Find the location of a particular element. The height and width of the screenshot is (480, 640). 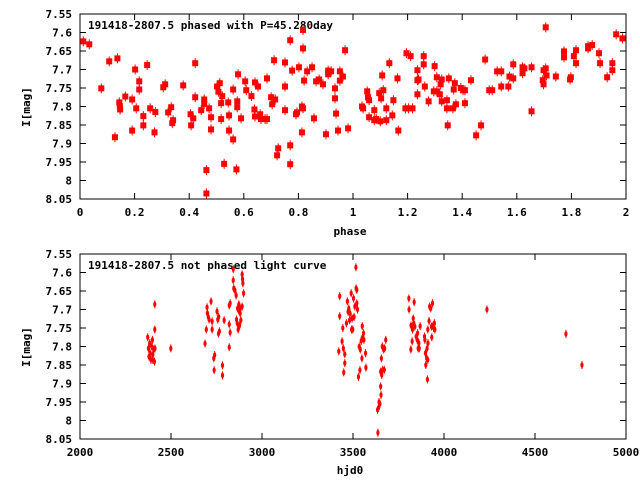

y-axis-label: I[mag] is located at coordinates (26, 107).